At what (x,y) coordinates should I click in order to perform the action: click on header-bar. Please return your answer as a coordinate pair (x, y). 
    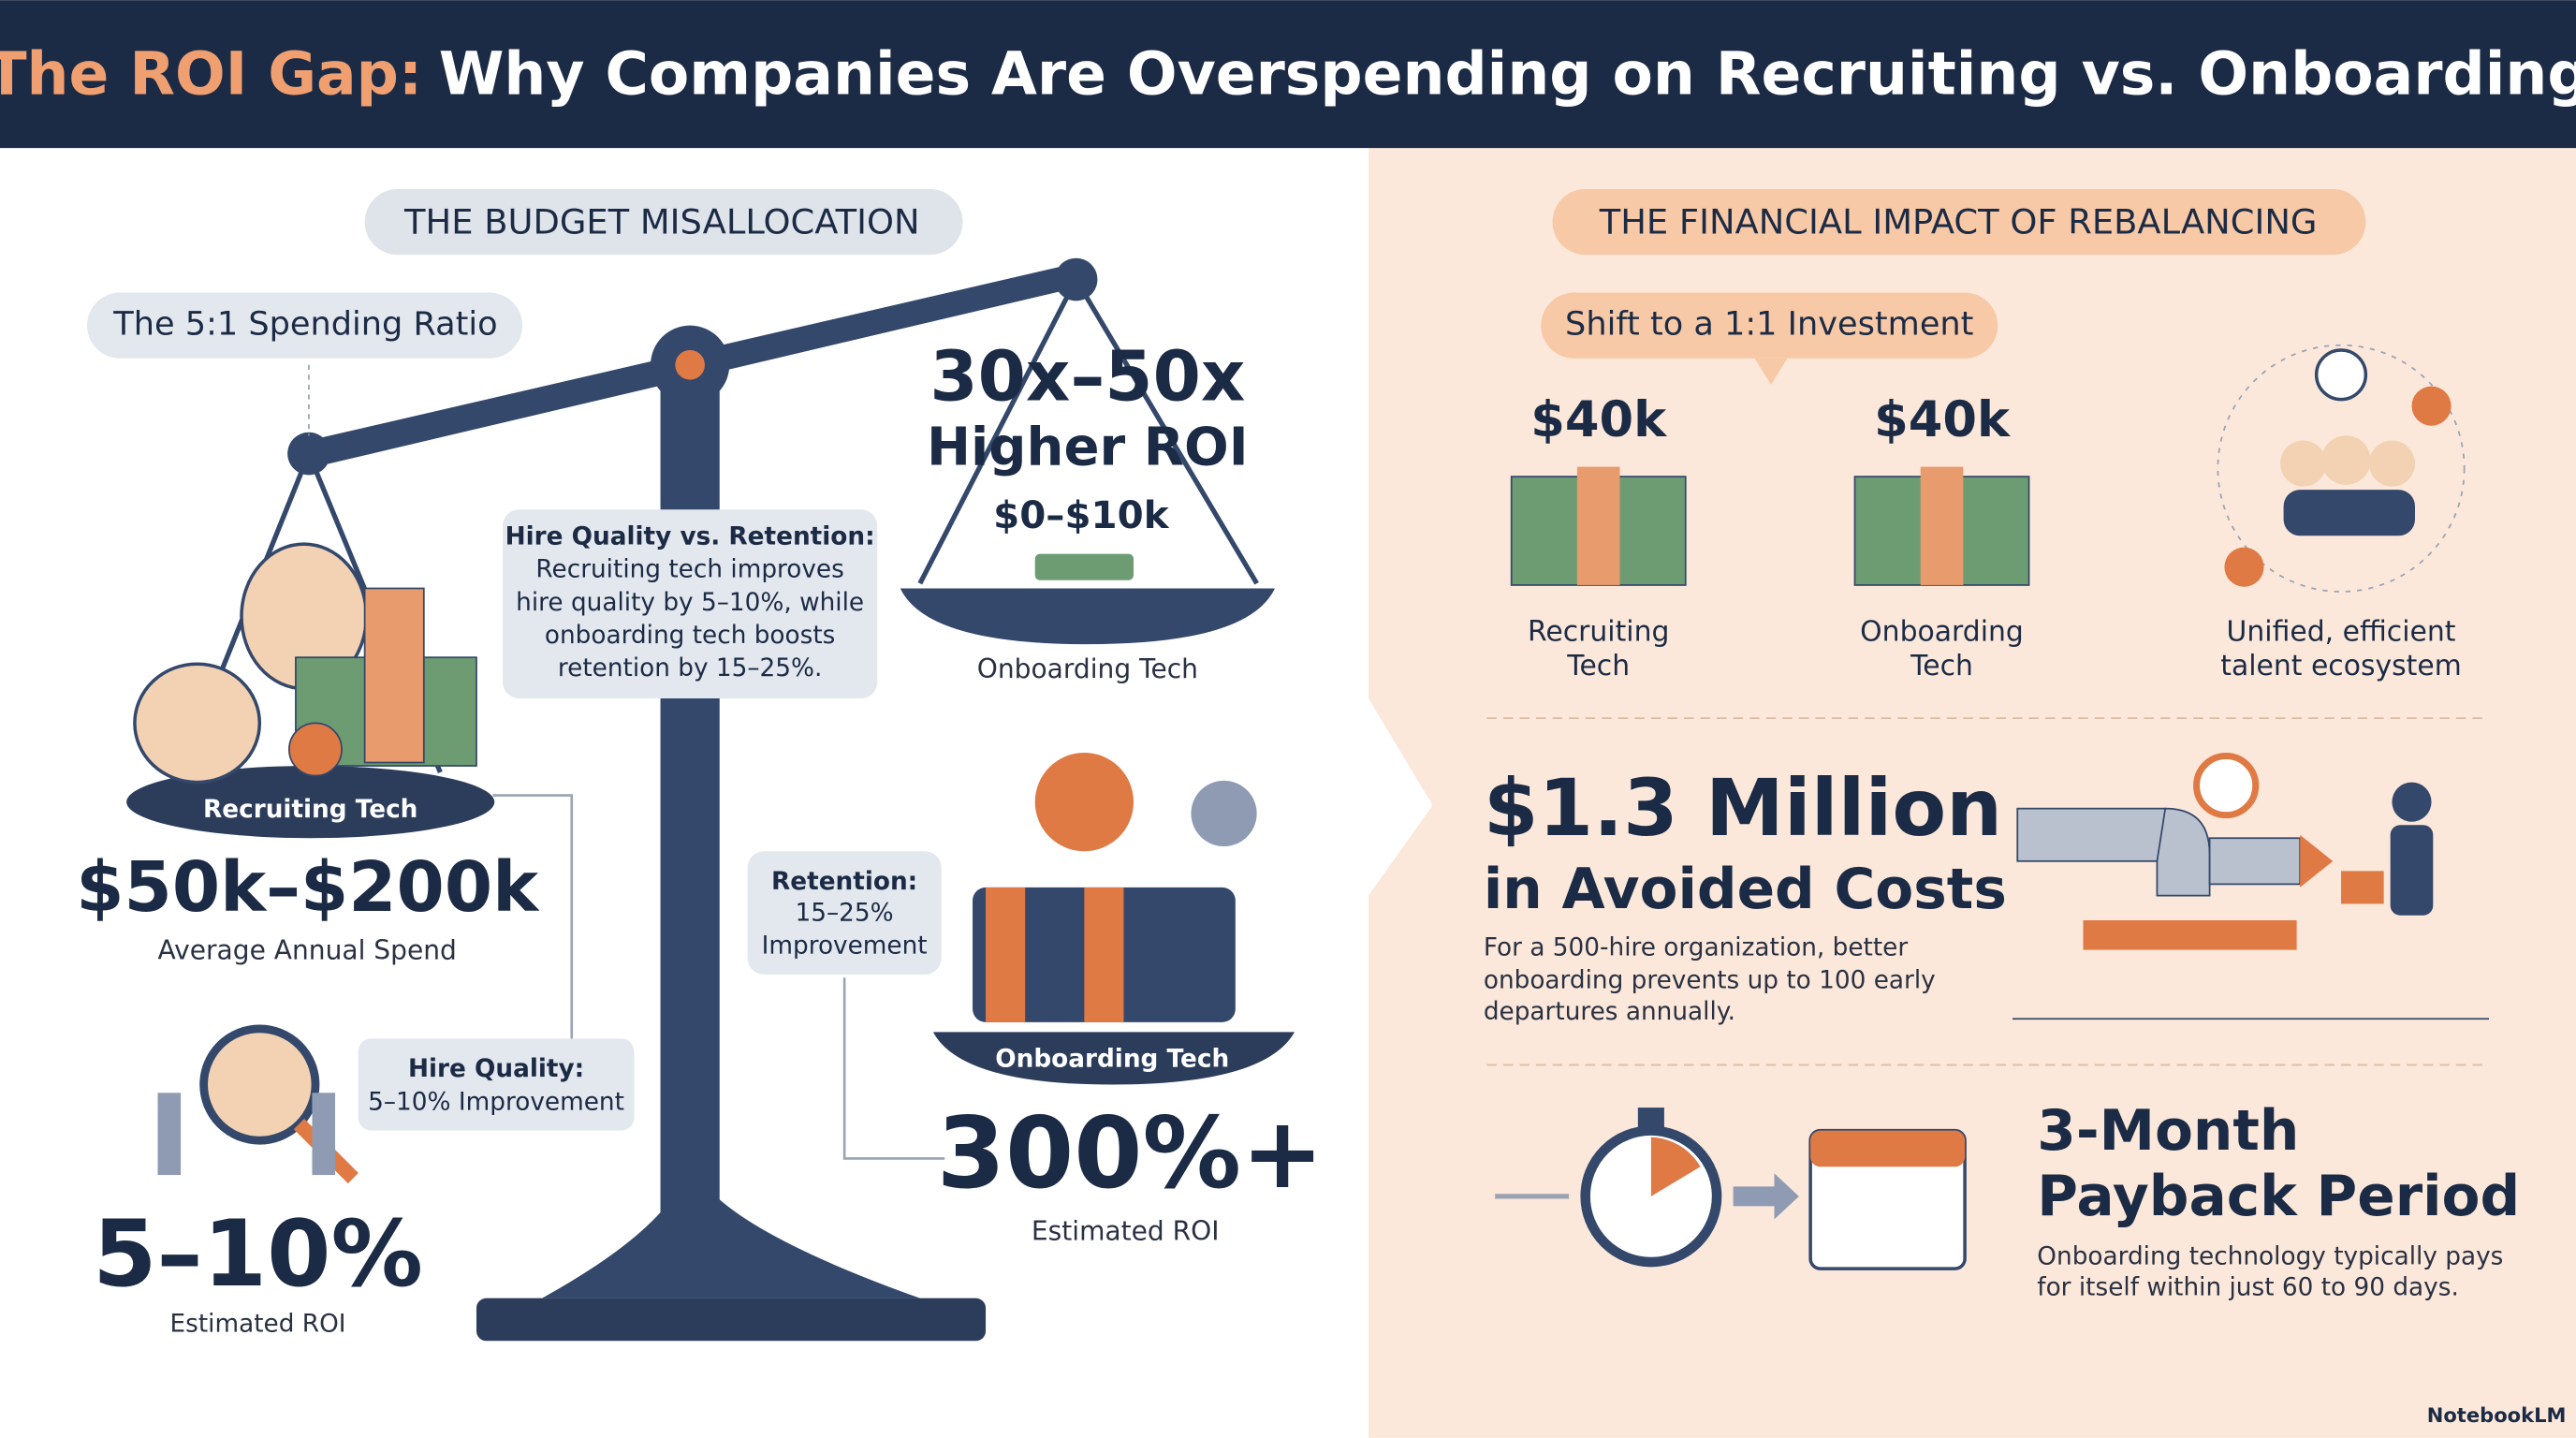
    Looking at the image, I should click on (1288, 74).